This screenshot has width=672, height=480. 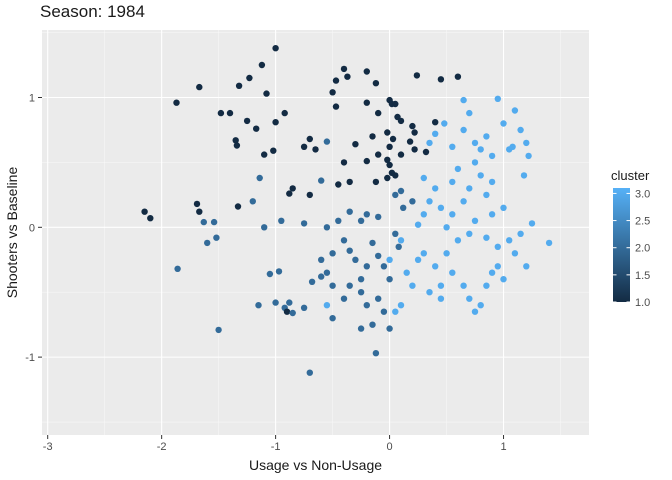 What do you see at coordinates (642, 194) in the screenshot?
I see `legend-tick-label: 3.0` at bounding box center [642, 194].